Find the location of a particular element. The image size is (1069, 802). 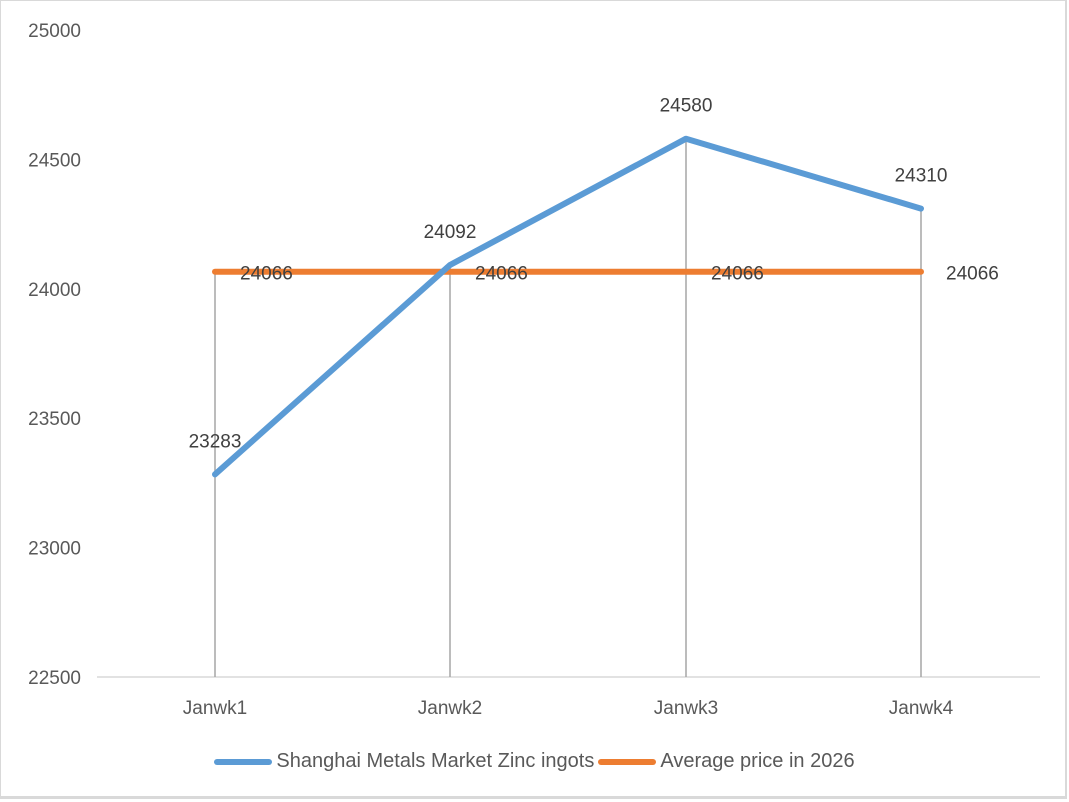

data-label: 24310 is located at coordinates (921, 176).